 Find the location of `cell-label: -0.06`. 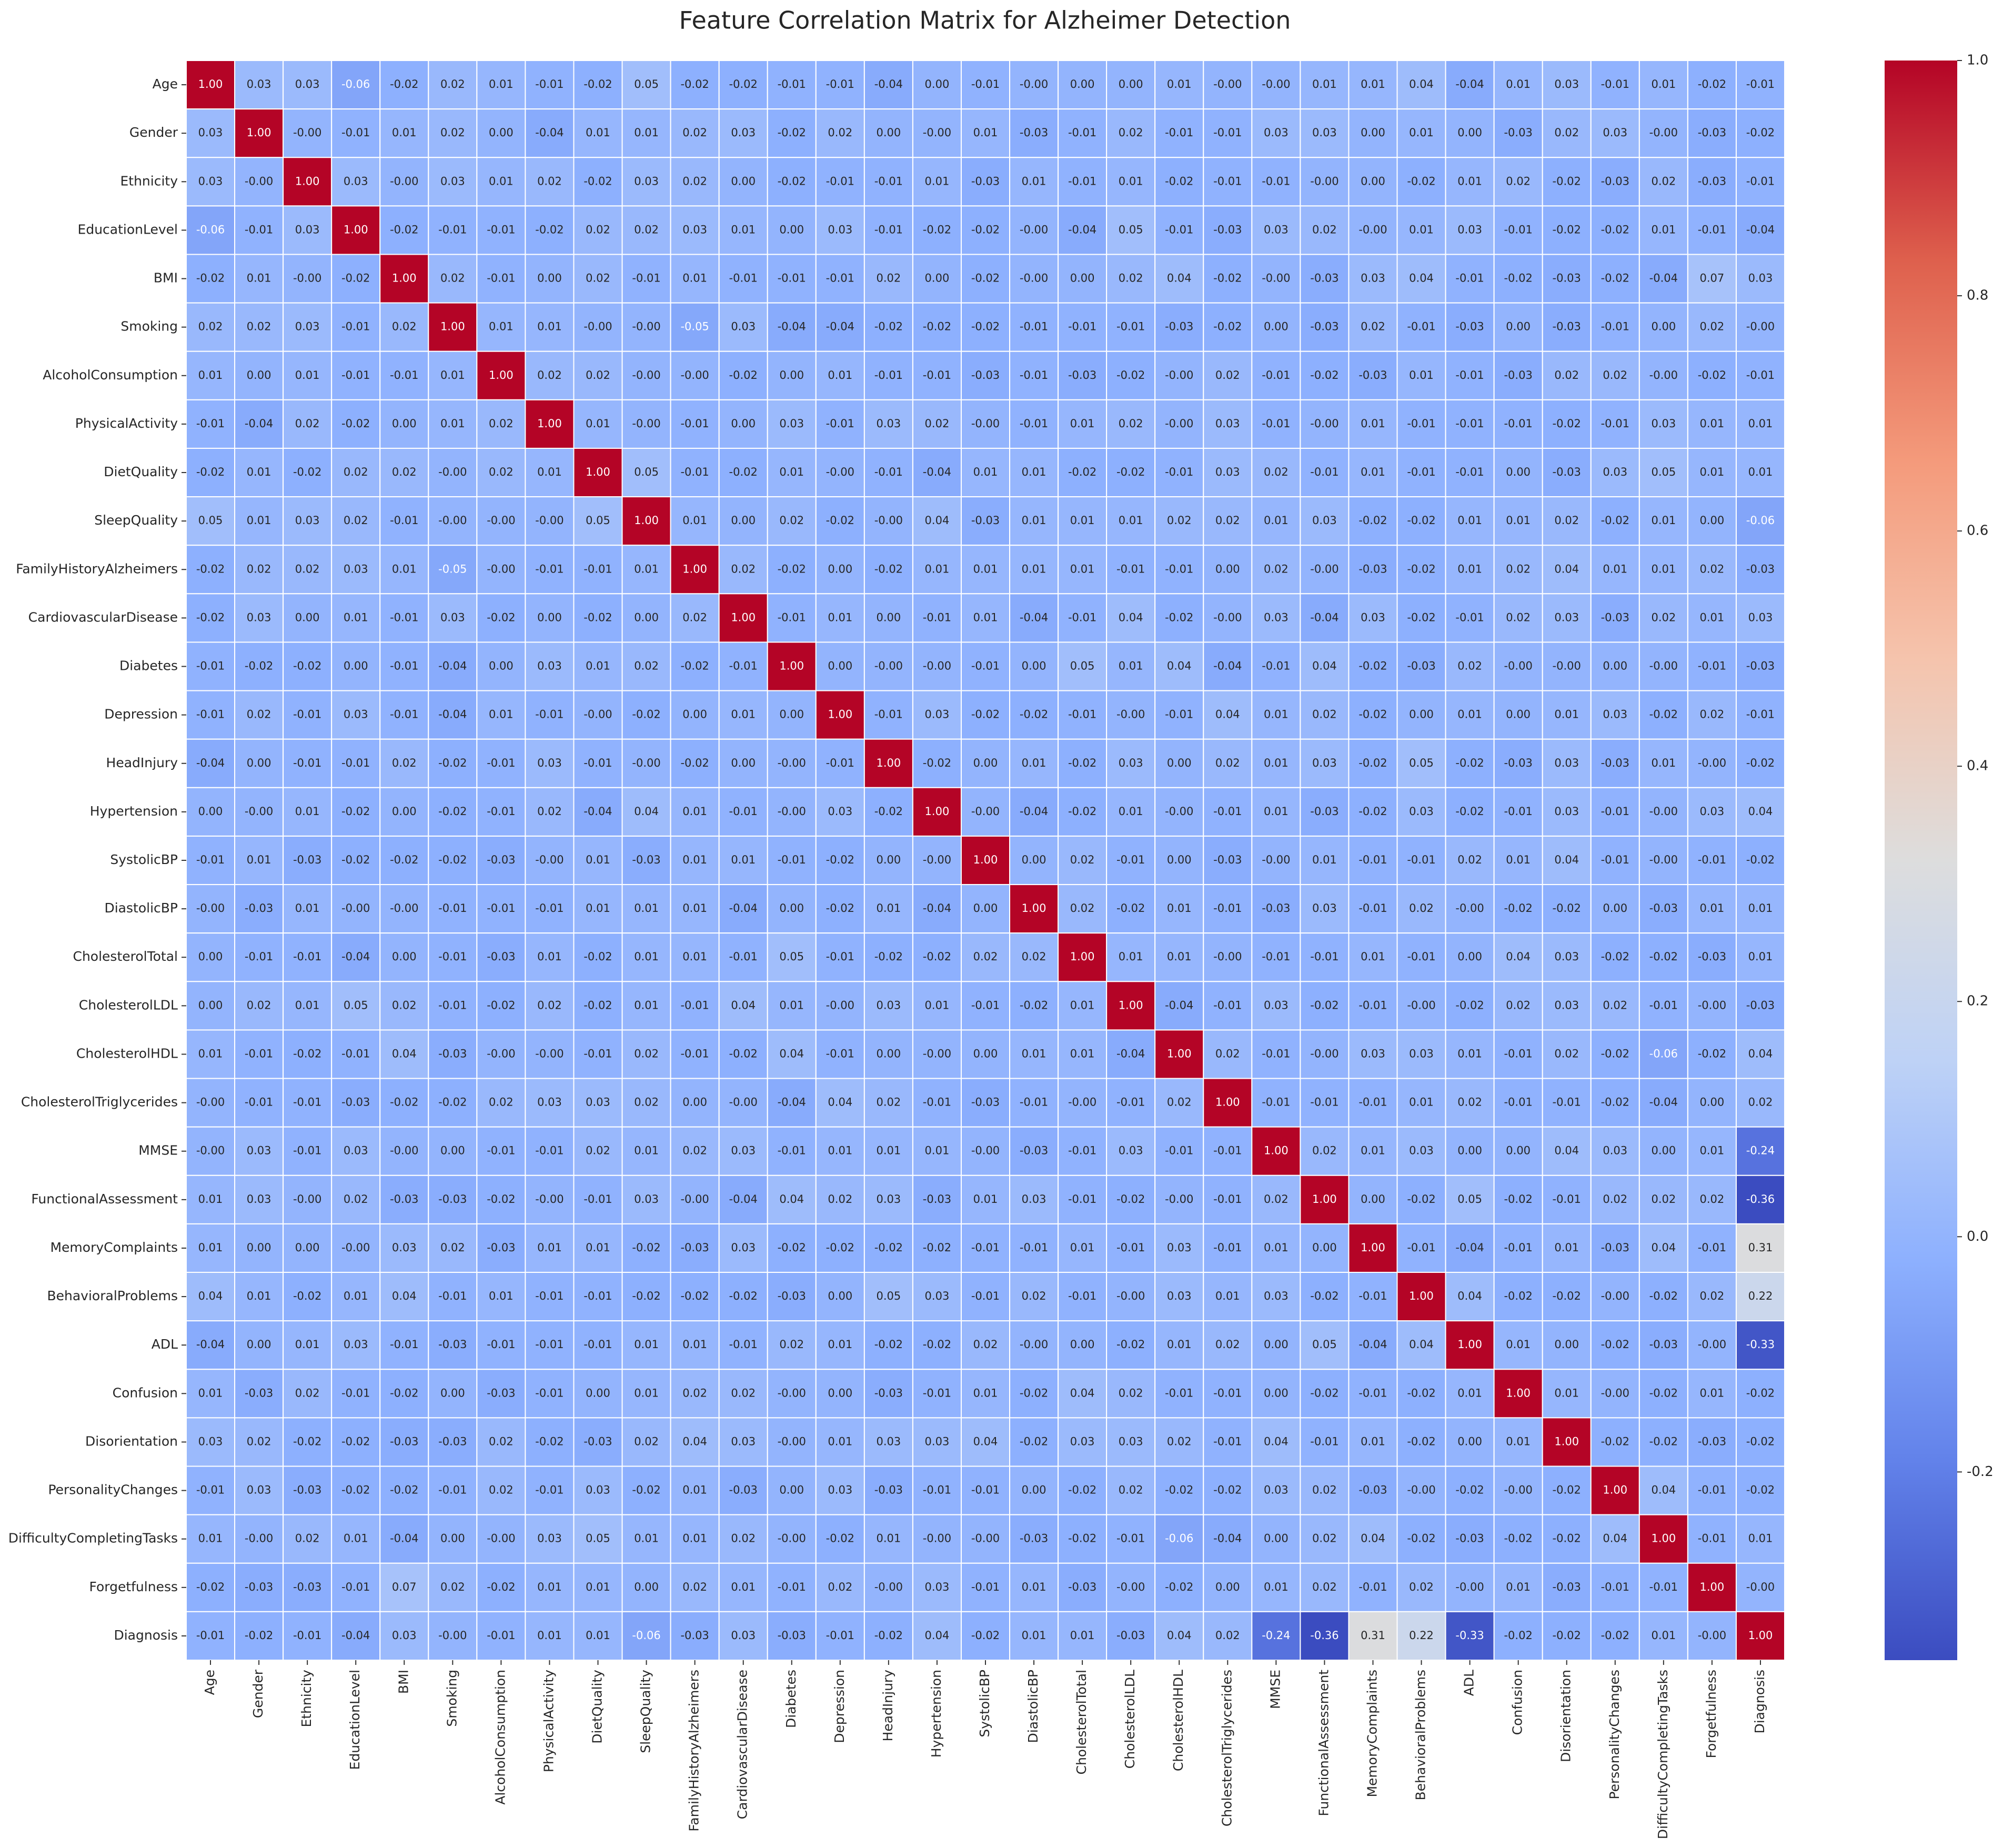

cell-label: -0.06 is located at coordinates (1663, 1053).